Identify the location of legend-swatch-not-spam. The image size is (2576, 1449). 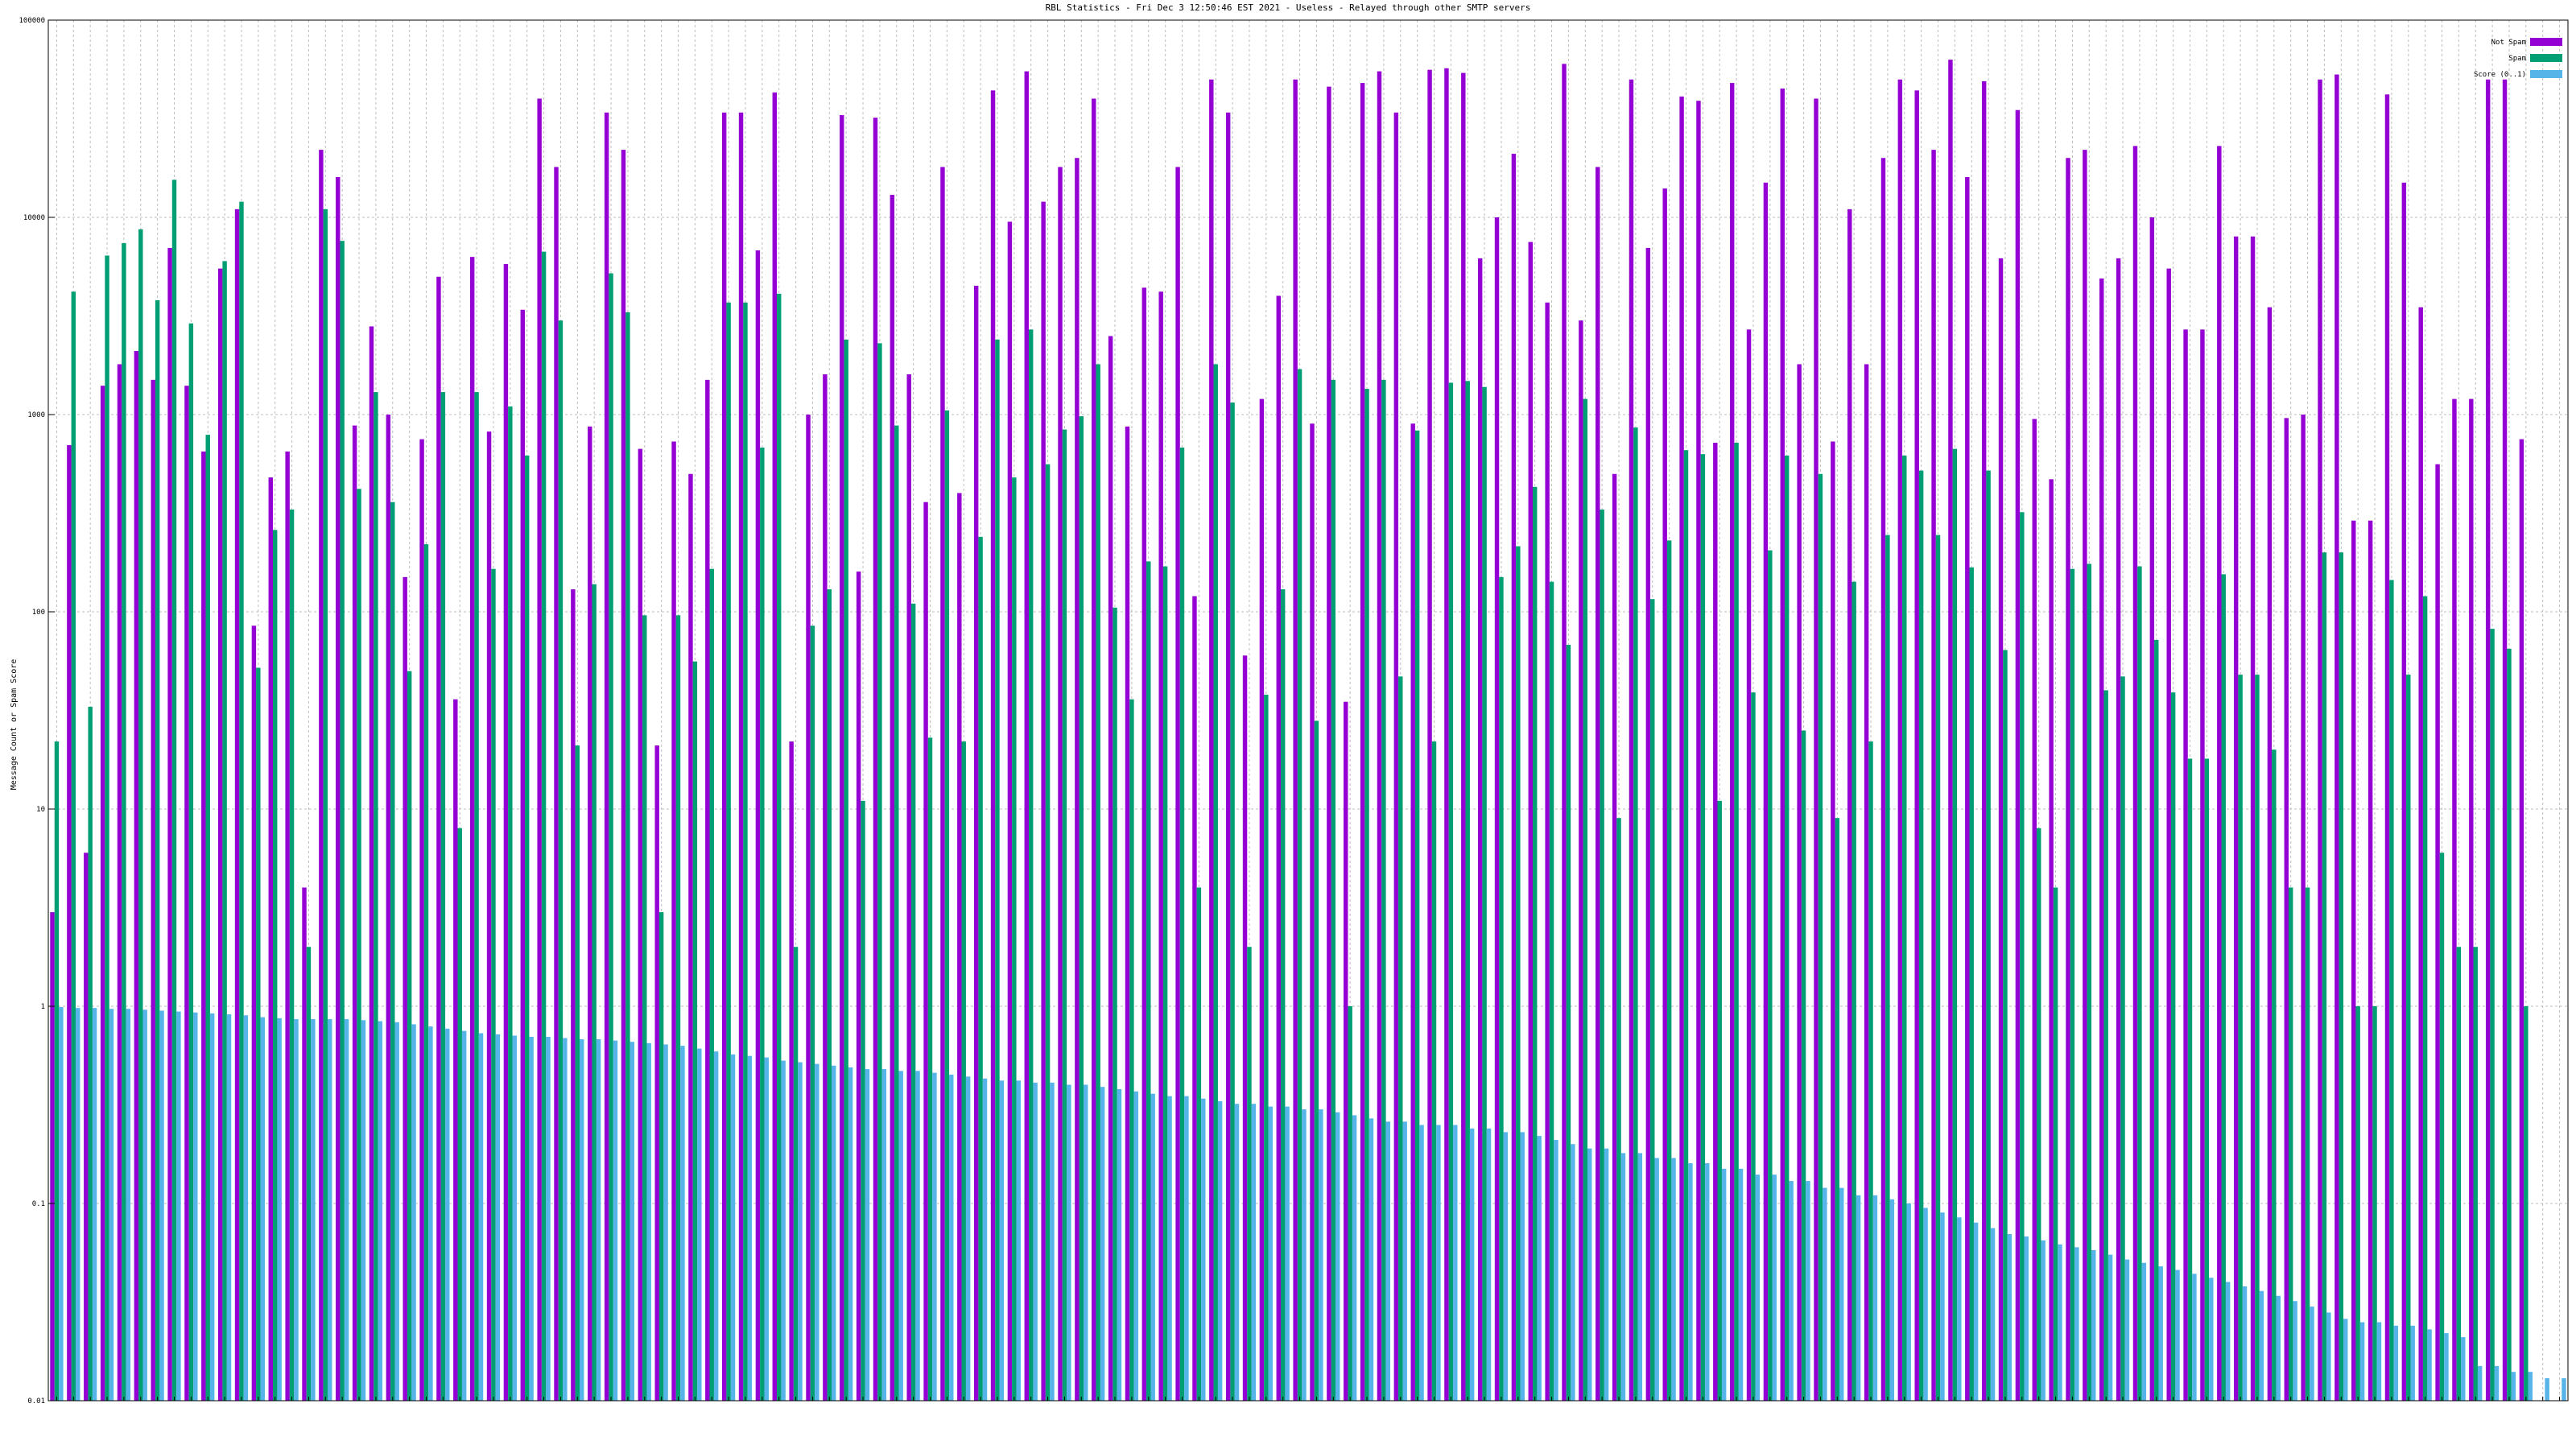
(2546, 42).